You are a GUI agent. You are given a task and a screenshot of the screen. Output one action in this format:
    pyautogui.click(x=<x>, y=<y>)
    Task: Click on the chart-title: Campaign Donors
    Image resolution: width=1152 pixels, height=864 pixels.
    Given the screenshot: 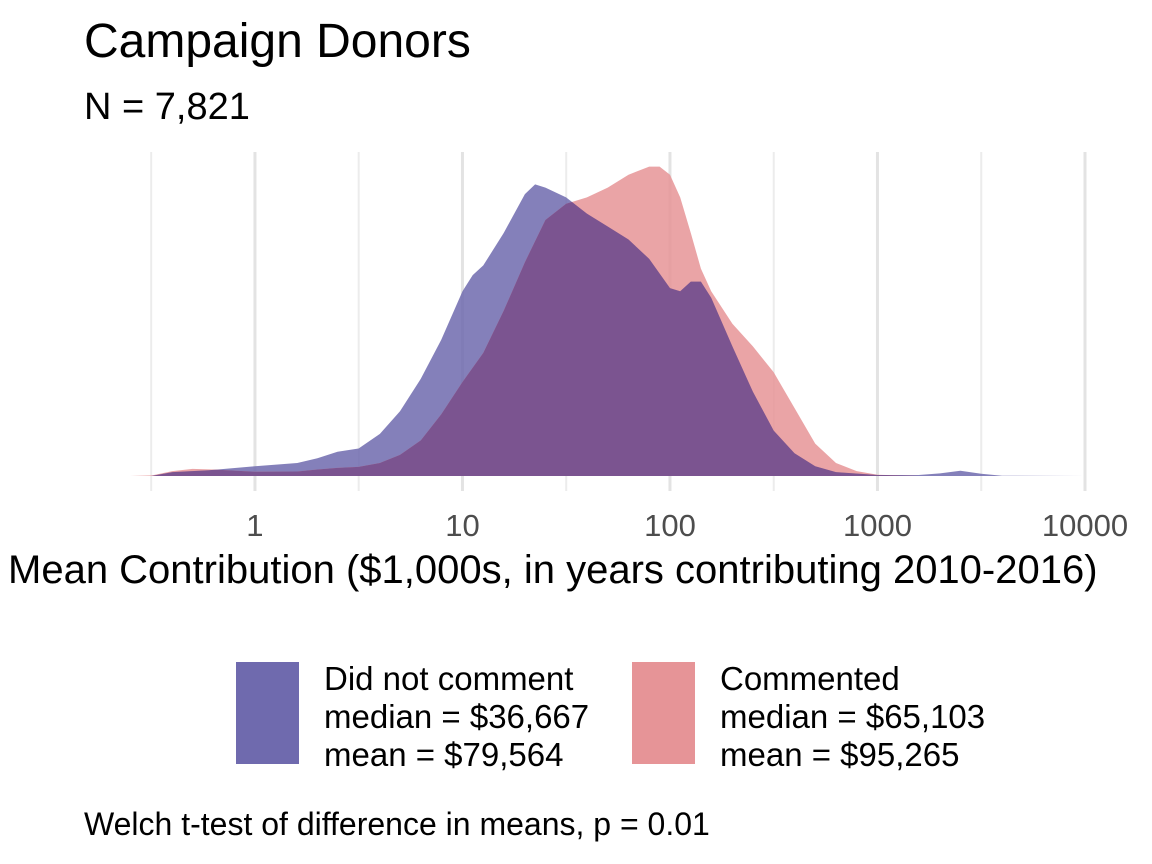 What is the action you would take?
    pyautogui.click(x=277, y=41)
    